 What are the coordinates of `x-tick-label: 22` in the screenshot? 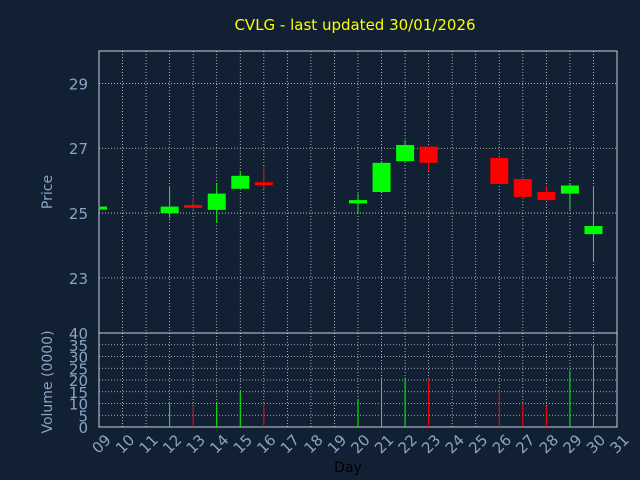 It's located at (408, 444).